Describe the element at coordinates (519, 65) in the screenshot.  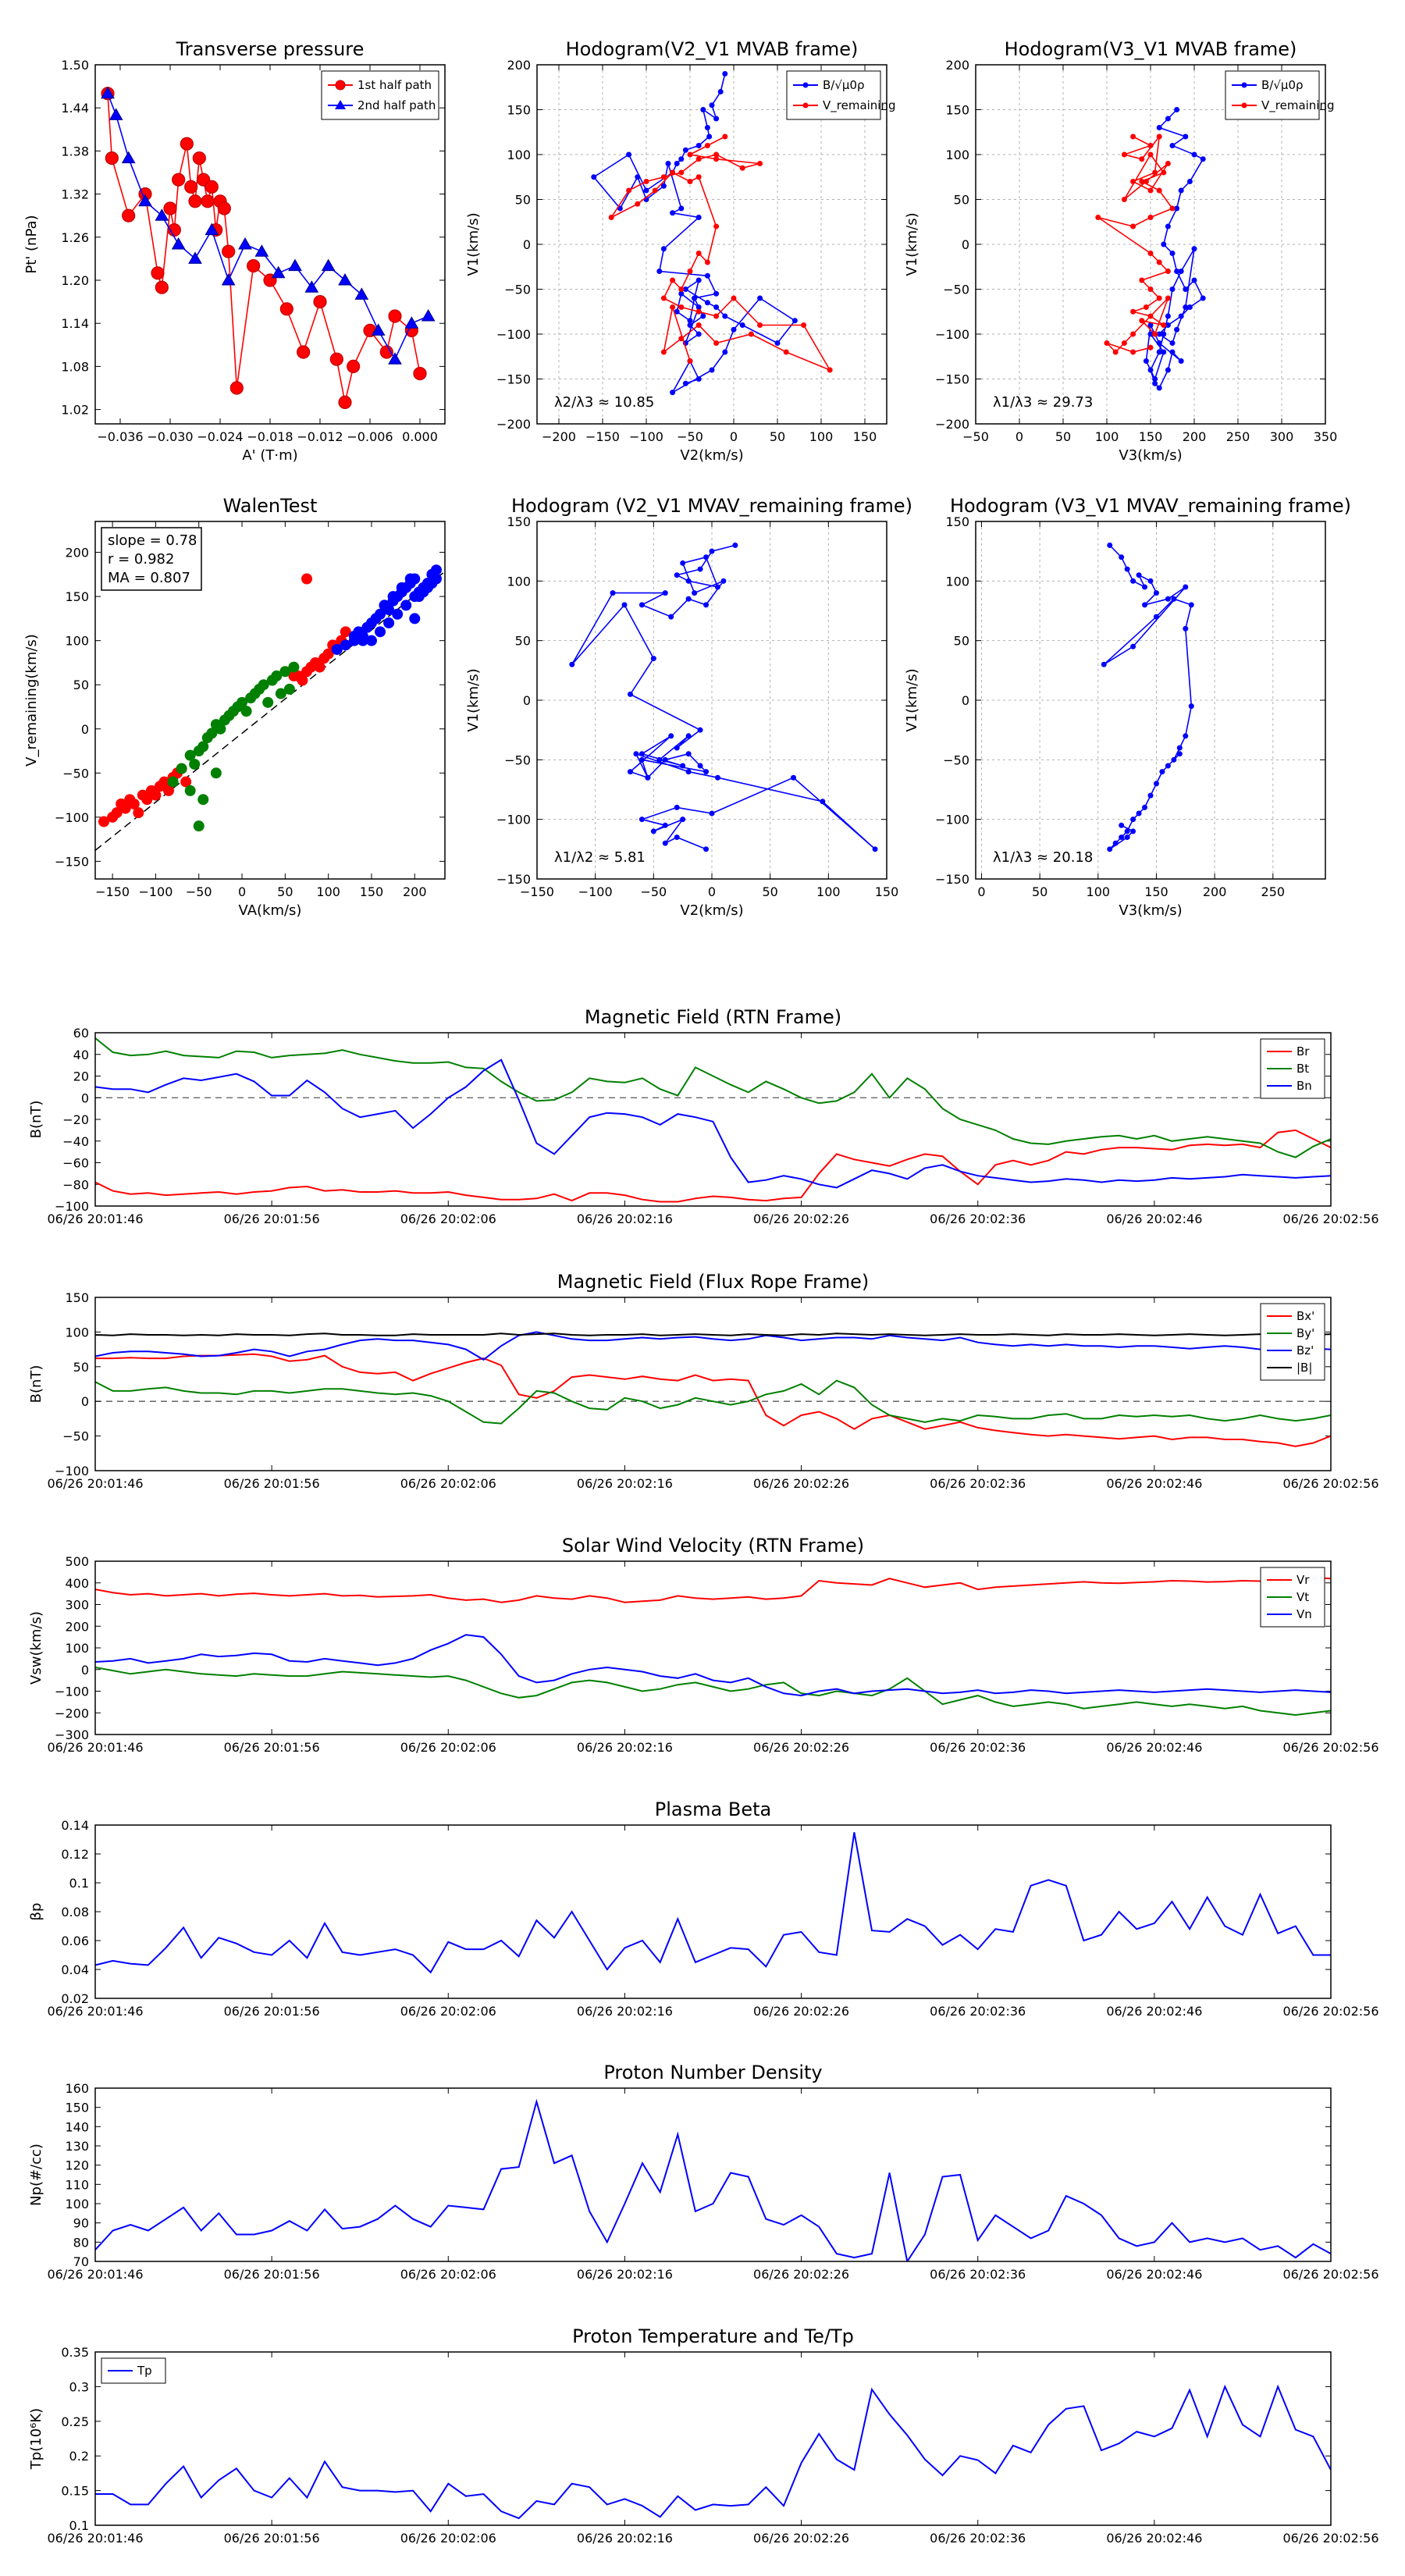
I see `y-tick-label: 200` at that location.